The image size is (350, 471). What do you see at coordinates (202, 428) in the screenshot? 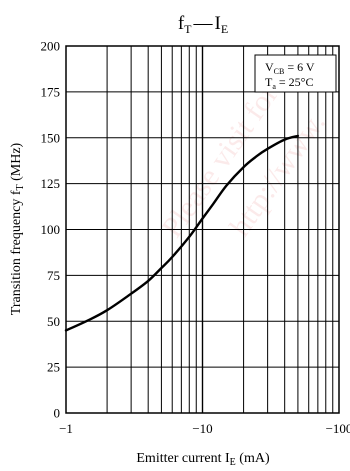
I see `x-tick-label: −10` at bounding box center [202, 428].